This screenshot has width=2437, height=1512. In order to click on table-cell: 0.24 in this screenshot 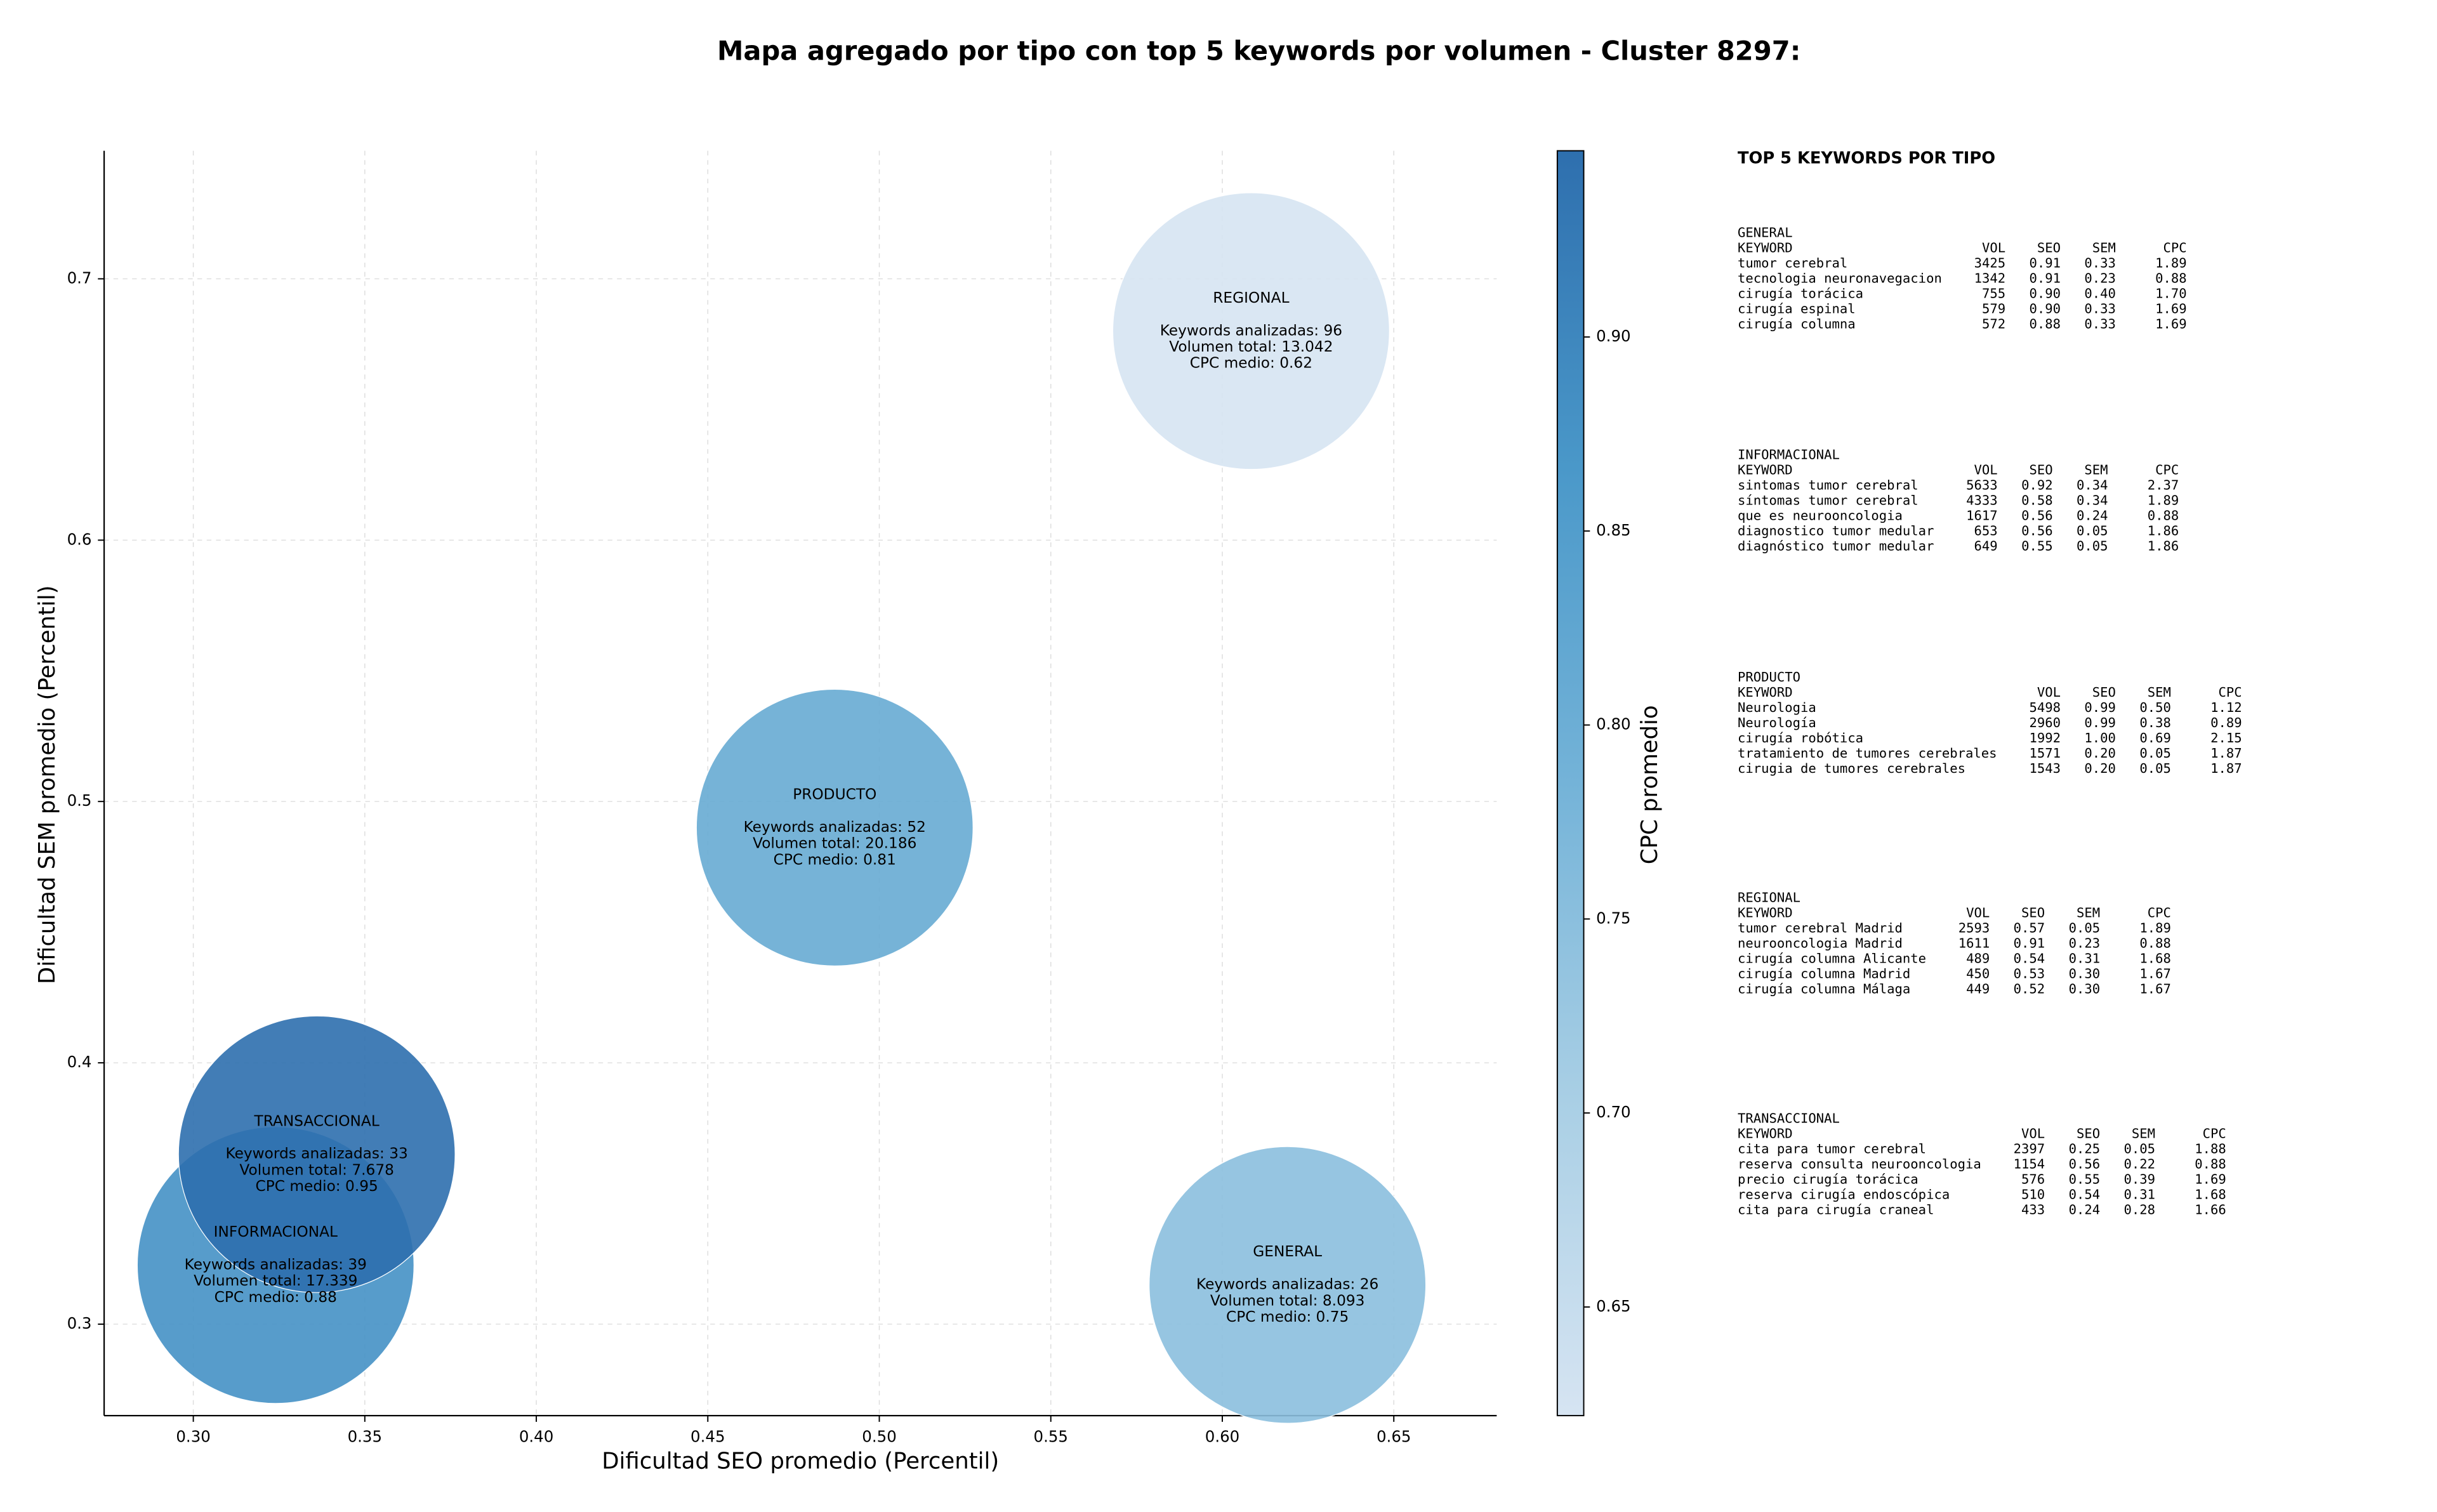, I will do `click(2085, 1210)`.